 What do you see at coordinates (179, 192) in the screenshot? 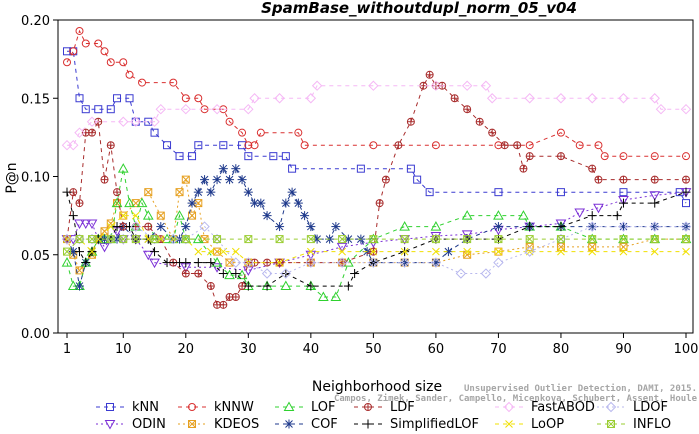
I see `data-point-kdeos` at bounding box center [179, 192].